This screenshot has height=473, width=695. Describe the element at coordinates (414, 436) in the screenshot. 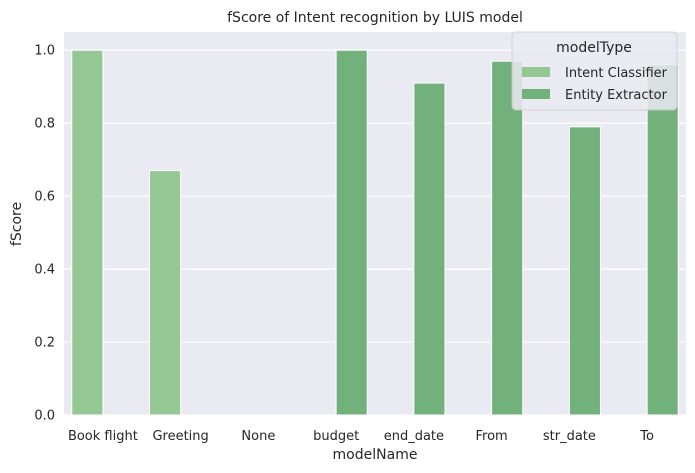

I see `x-tick-label: end_date` at that location.